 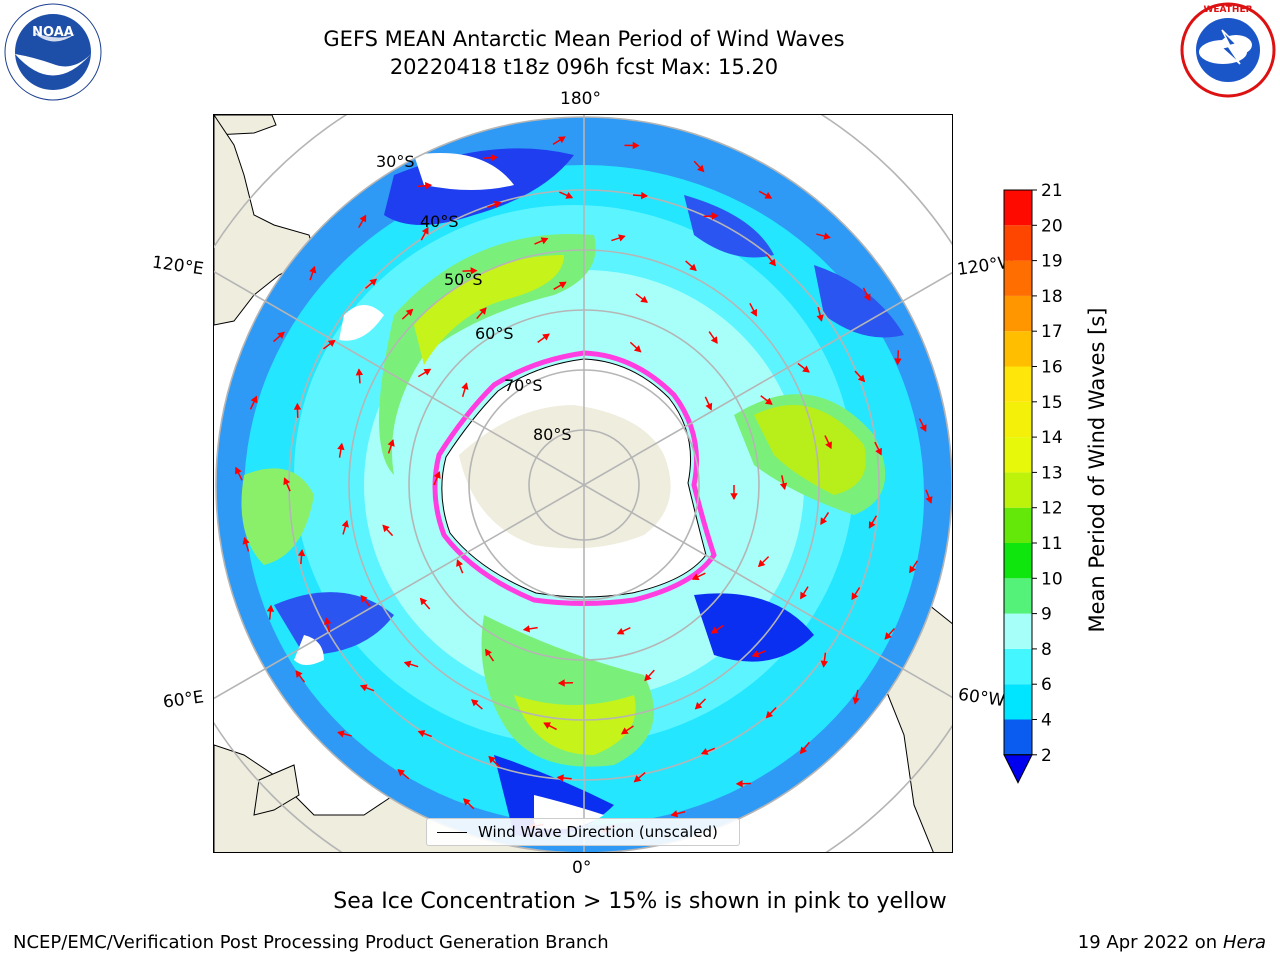 What do you see at coordinates (574, 478) in the screenshot?
I see `sea-ice-edge` at bounding box center [574, 478].